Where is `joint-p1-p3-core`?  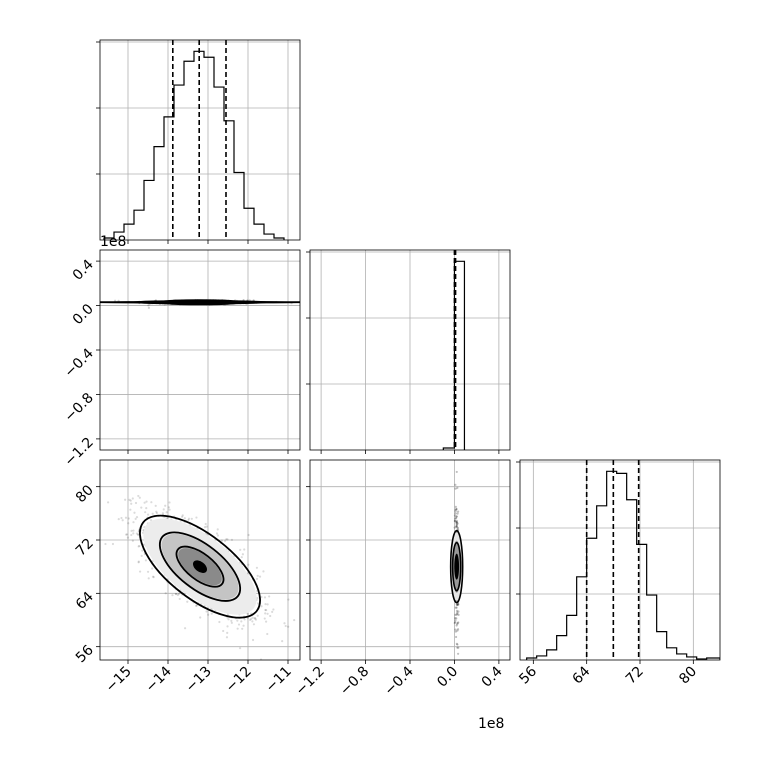
joint-p1-p3-core is located at coordinates (200, 566).